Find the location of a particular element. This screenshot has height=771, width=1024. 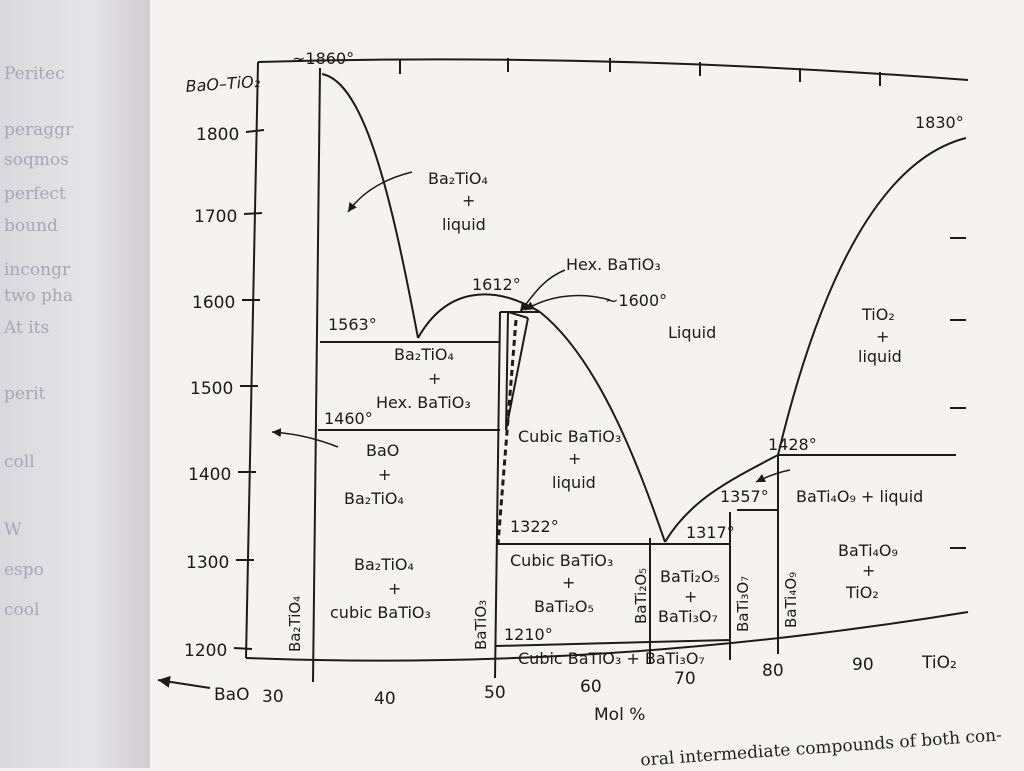

left-page-fragment: bound is located at coordinates (31, 226).